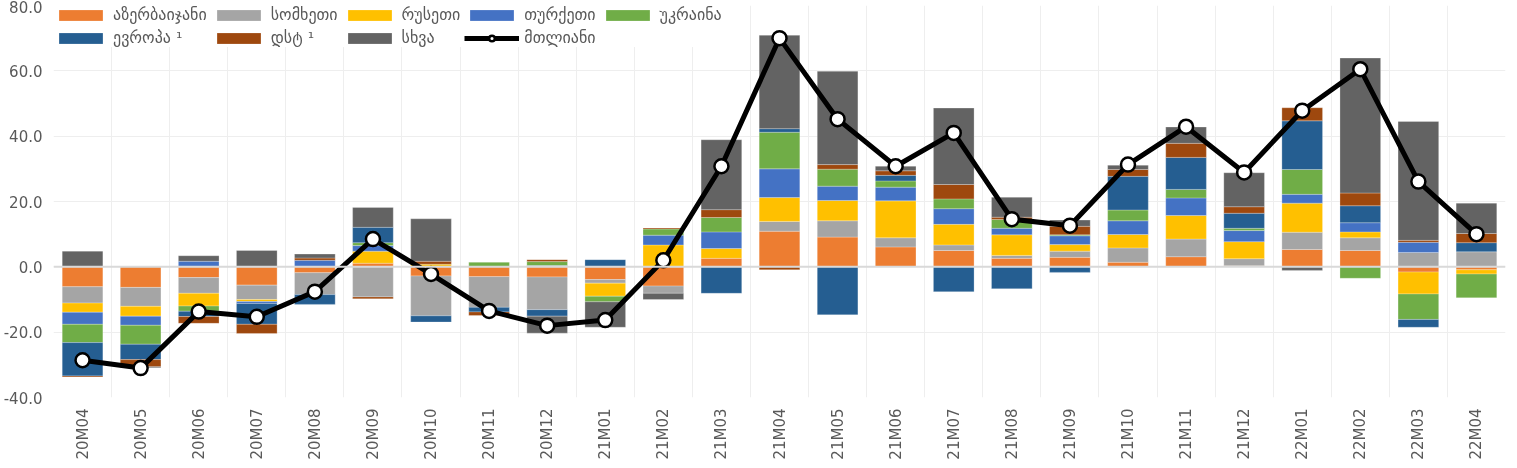 This screenshot has width=1517, height=468. Describe the element at coordinates (23, 333) in the screenshot. I see `y-tick-label: -20.0` at that location.